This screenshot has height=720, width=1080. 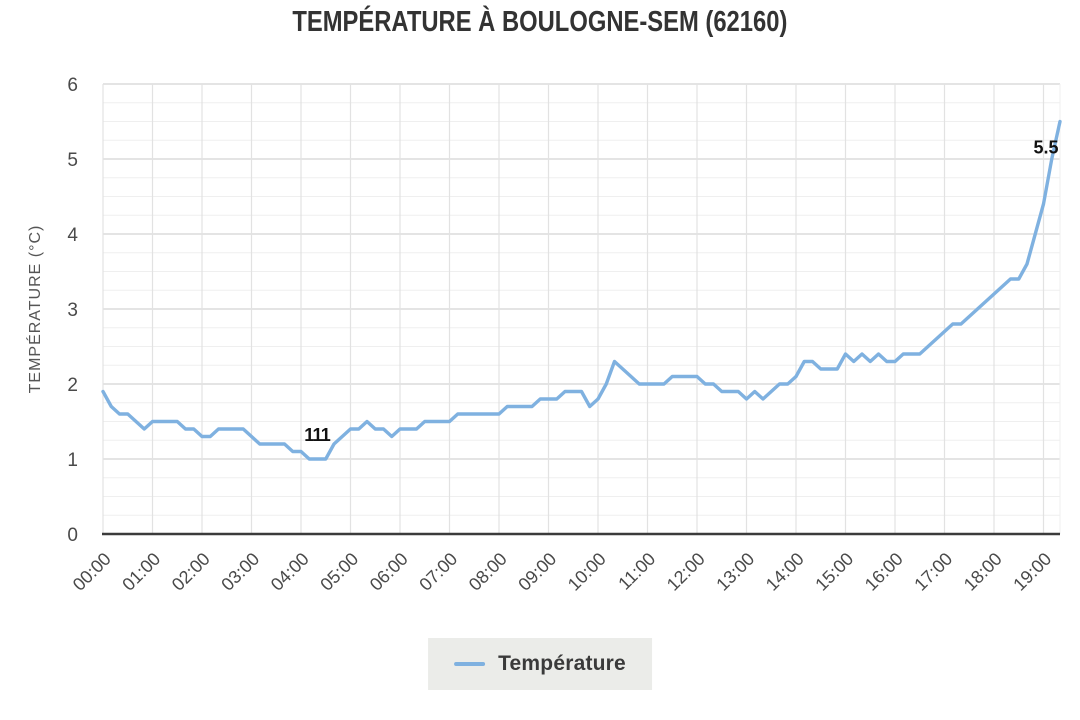 What do you see at coordinates (686, 572) in the screenshot?
I see `x-tick-label: 12:00` at bounding box center [686, 572].